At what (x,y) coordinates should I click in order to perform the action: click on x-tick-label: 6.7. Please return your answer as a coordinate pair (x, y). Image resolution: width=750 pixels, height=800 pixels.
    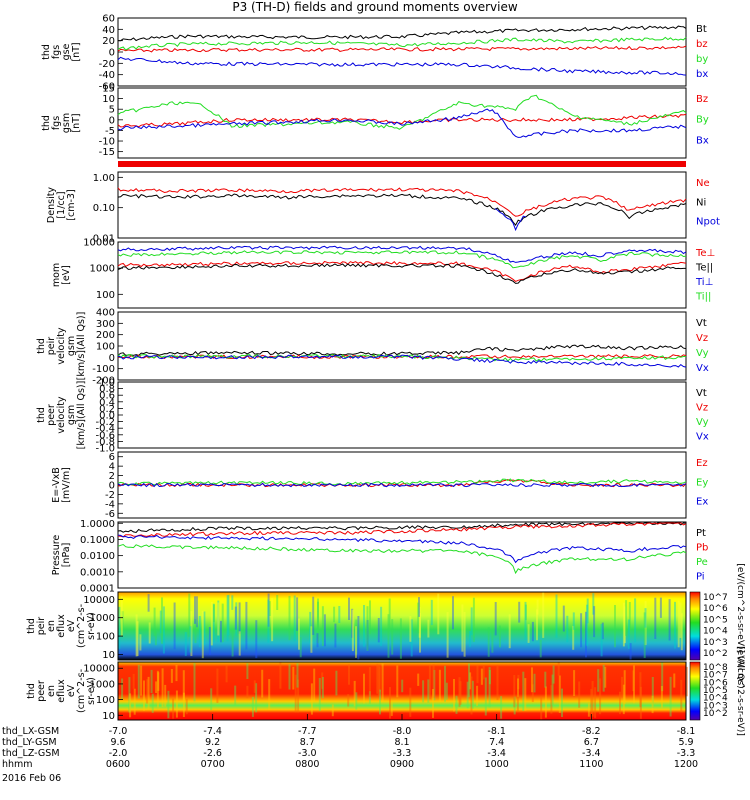
    Looking at the image, I should click on (591, 742).